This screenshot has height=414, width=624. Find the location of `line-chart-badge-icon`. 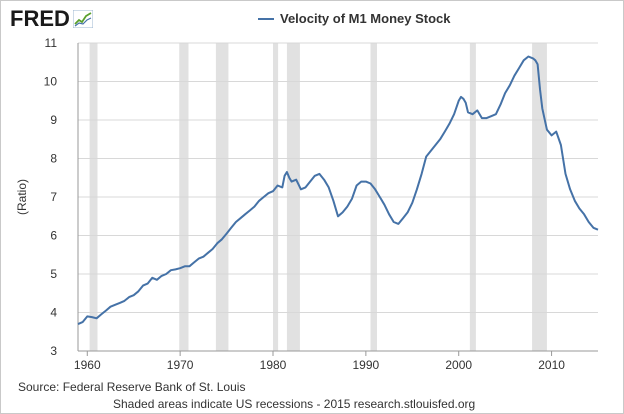

line-chart-badge-icon is located at coordinates (82, 19).